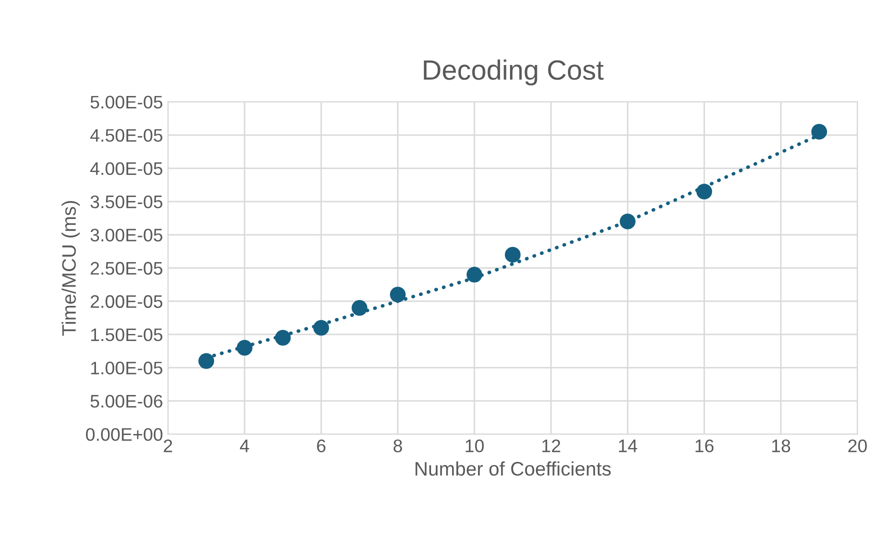  I want to click on x-tick-label: 2, so click(168, 446).